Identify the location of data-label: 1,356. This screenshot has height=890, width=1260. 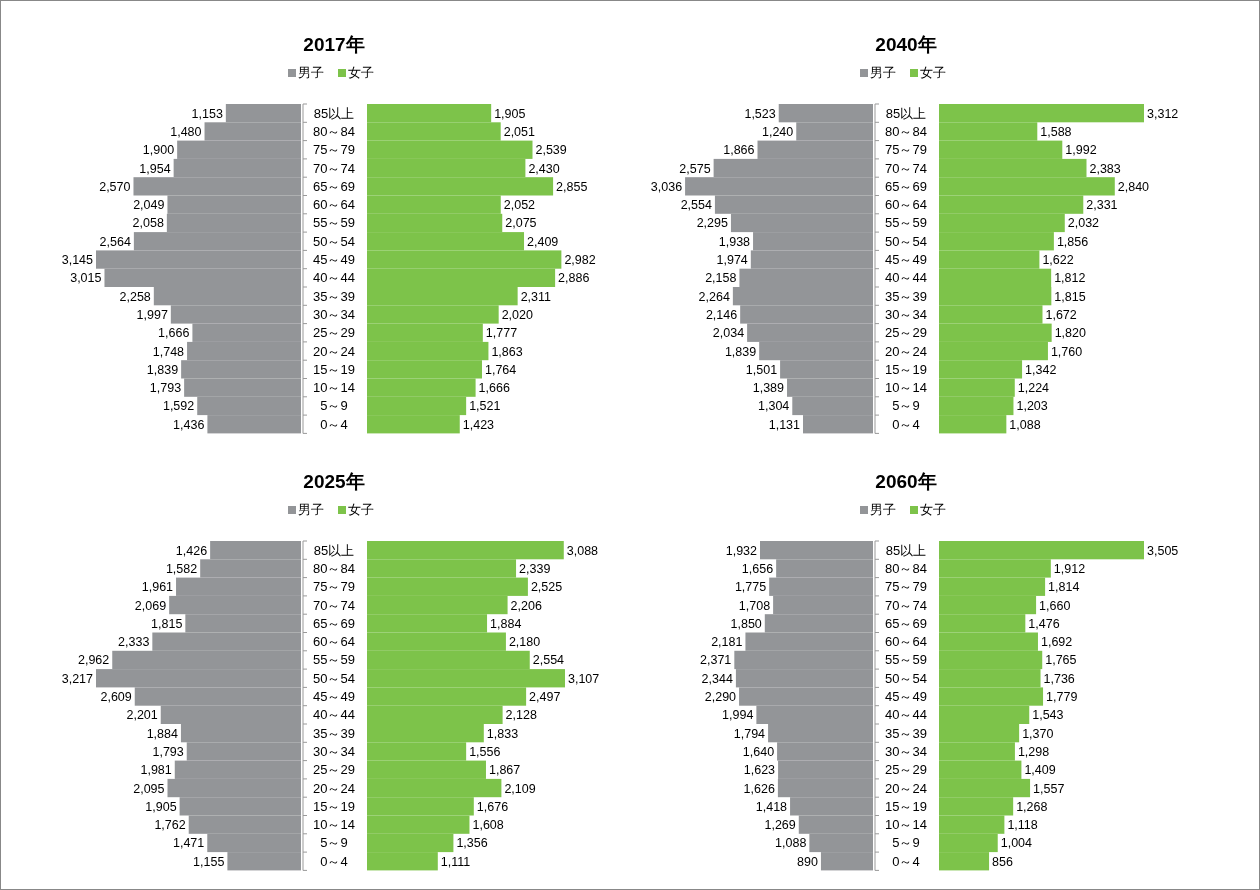
(472, 843).